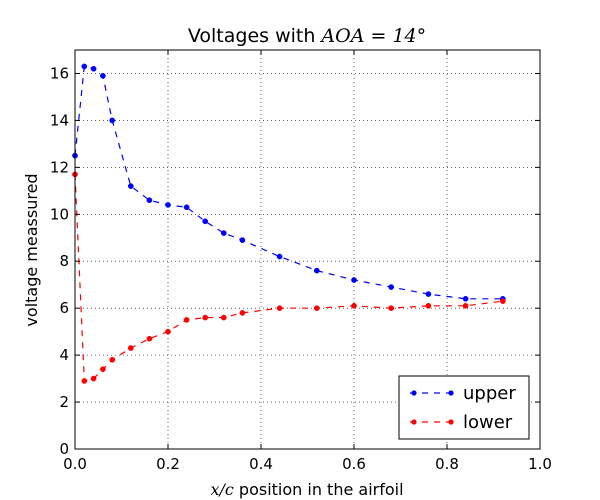 The height and width of the screenshot is (500, 600). I want to click on legend: upper lower, so click(464, 407).